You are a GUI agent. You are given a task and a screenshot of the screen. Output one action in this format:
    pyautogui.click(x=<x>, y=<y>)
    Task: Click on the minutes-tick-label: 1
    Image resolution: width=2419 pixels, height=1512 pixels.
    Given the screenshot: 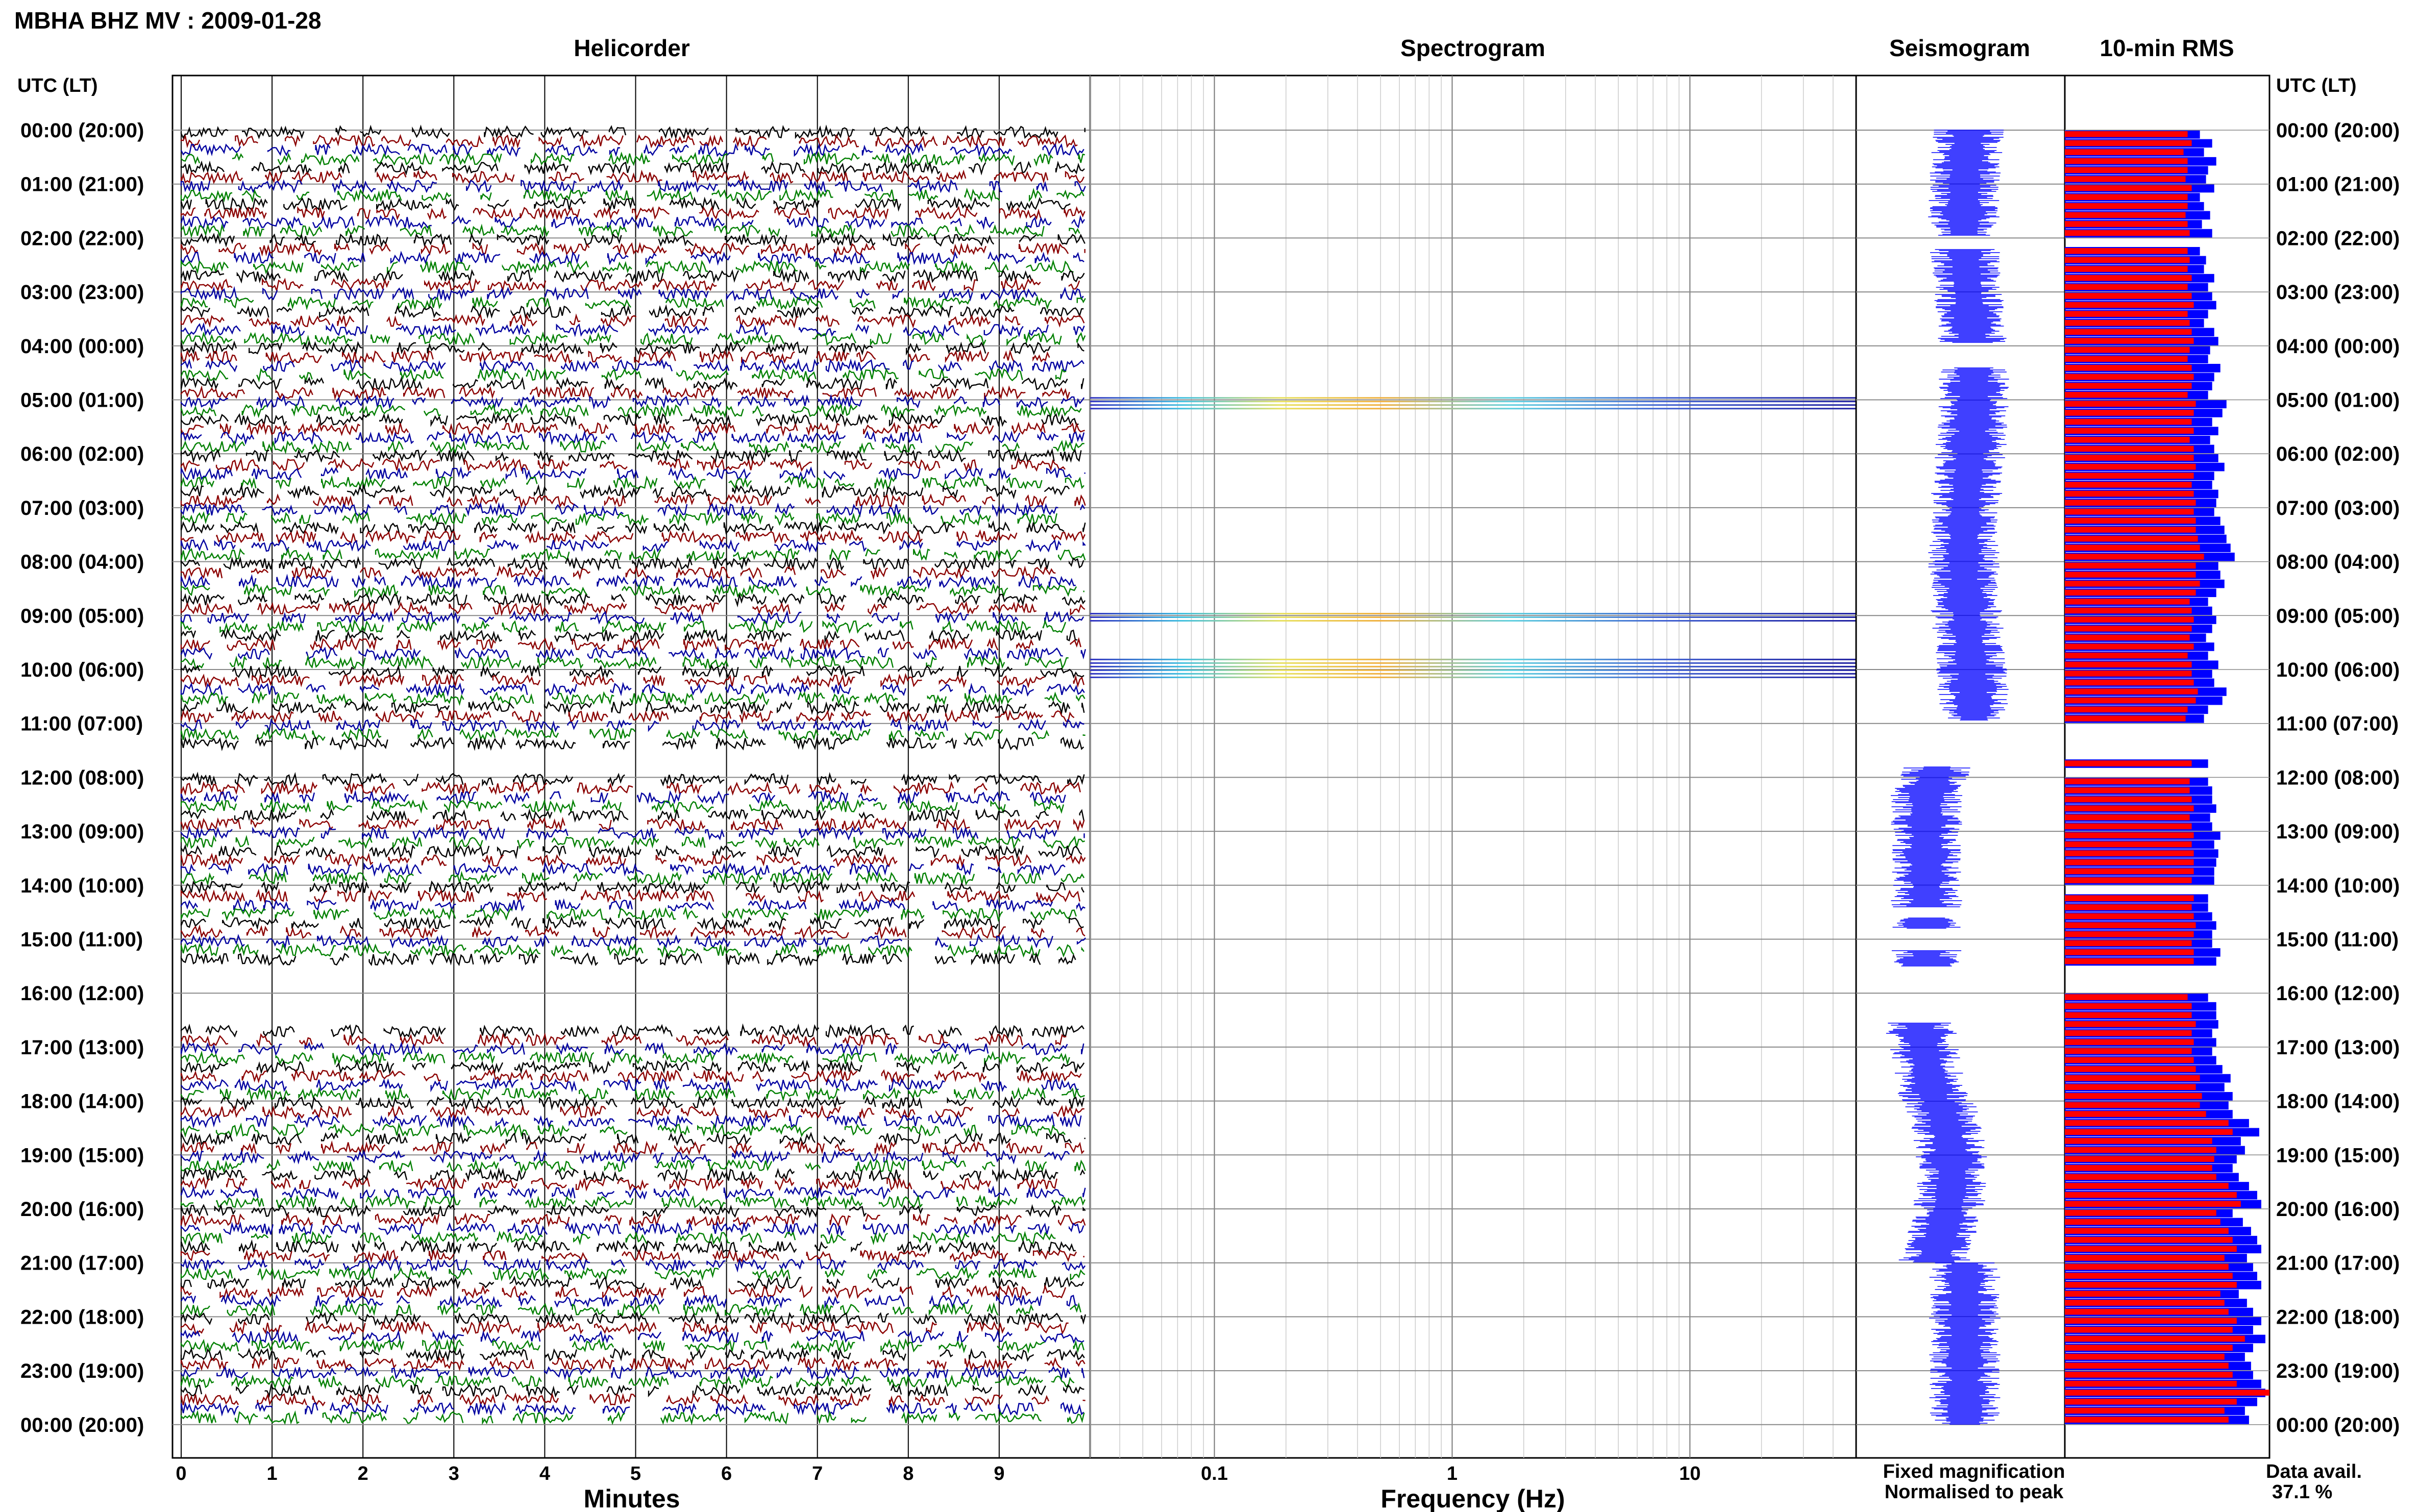 What is the action you would take?
    pyautogui.click(x=272, y=1473)
    